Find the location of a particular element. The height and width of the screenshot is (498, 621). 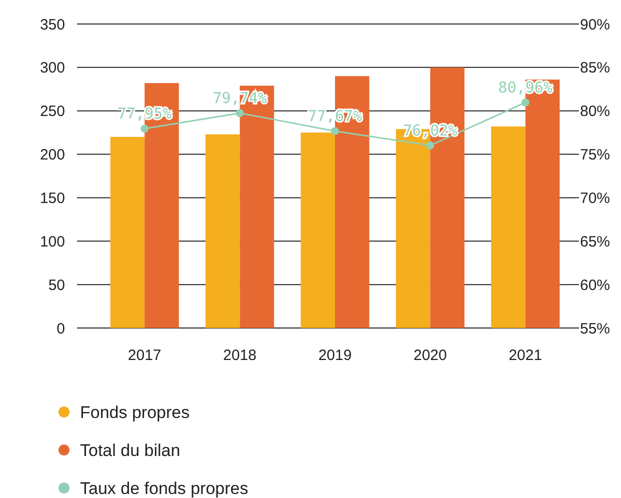

x-tick-label: 2019 is located at coordinates (335, 355).